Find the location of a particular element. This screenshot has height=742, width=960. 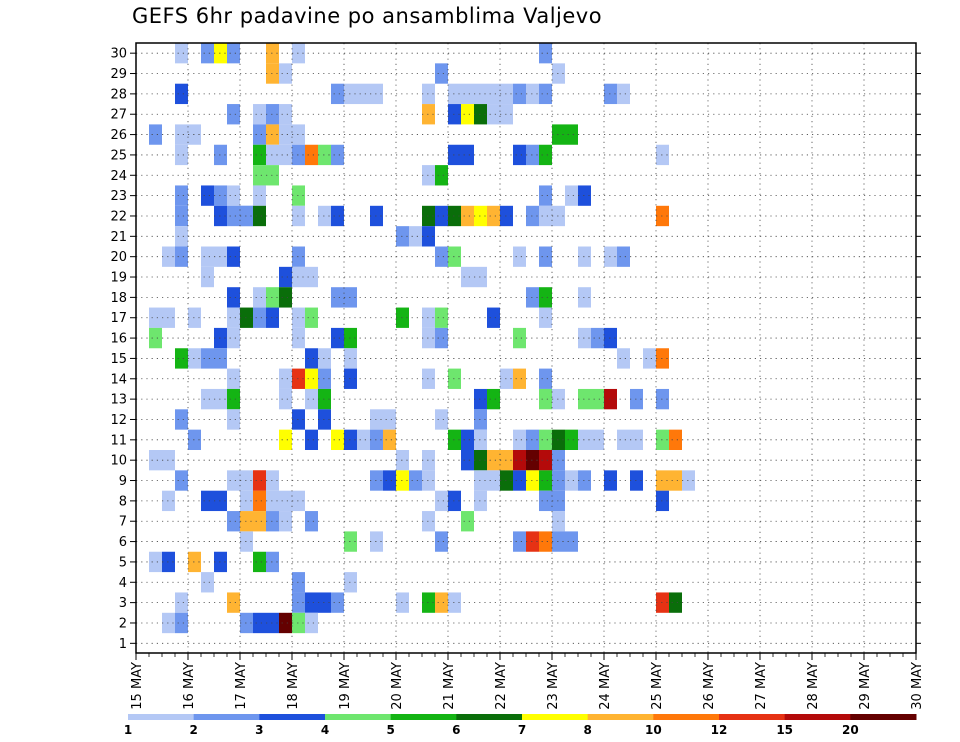

y-tick-label: 6 is located at coordinates (123, 542).